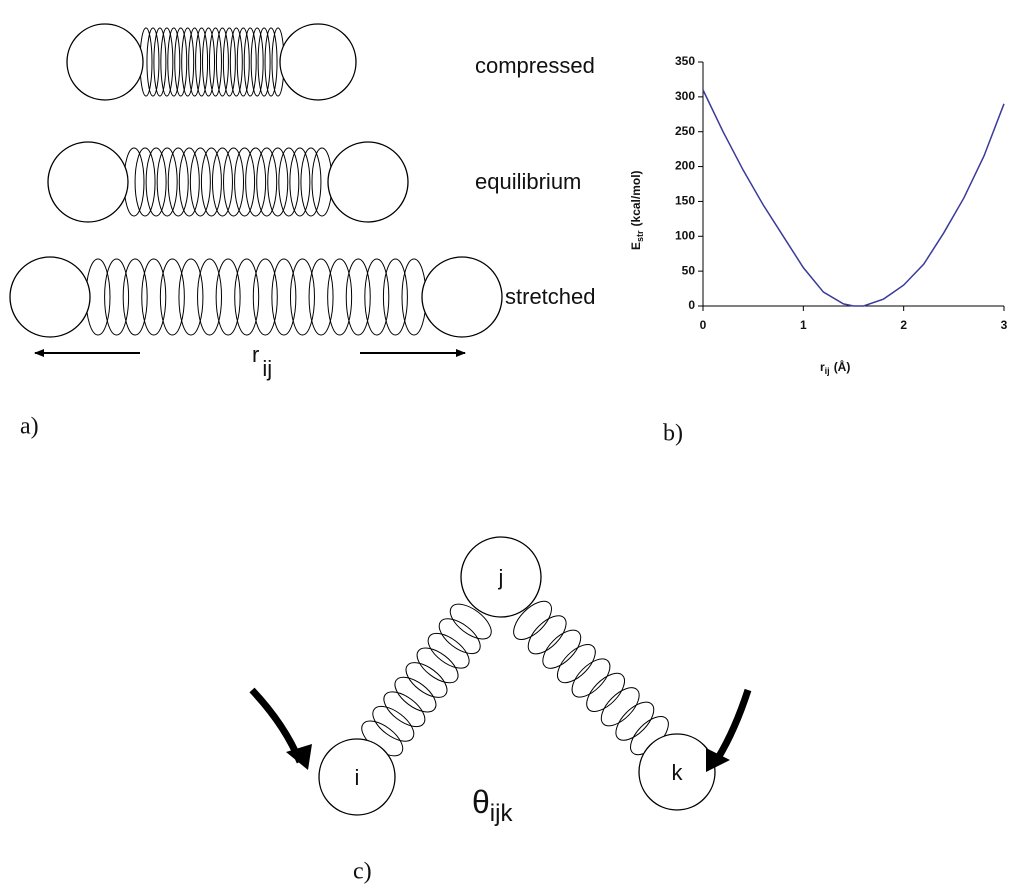 Image resolution: width=1010 pixels, height=893 pixels. What do you see at coordinates (685, 96) in the screenshot?
I see `y-tick-label: 300` at bounding box center [685, 96].